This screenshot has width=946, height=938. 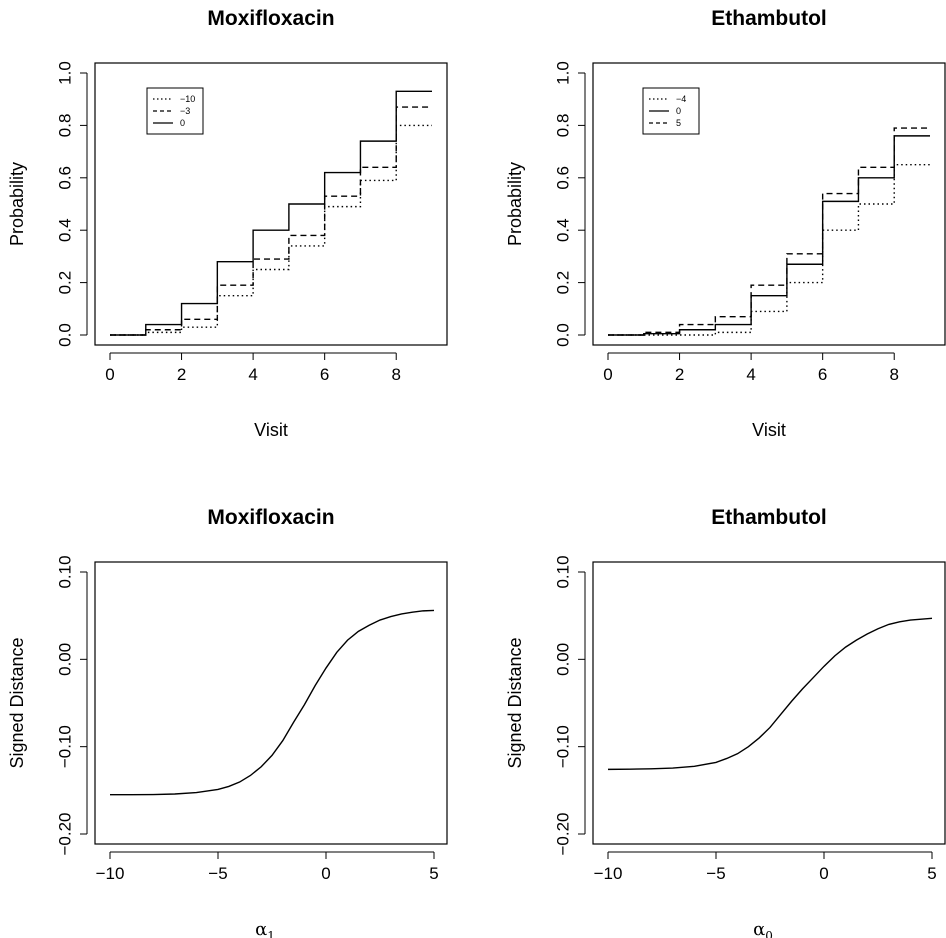 What do you see at coordinates (769, 933) in the screenshot?
I see `x-axis-label-subscript: 0` at bounding box center [769, 933].